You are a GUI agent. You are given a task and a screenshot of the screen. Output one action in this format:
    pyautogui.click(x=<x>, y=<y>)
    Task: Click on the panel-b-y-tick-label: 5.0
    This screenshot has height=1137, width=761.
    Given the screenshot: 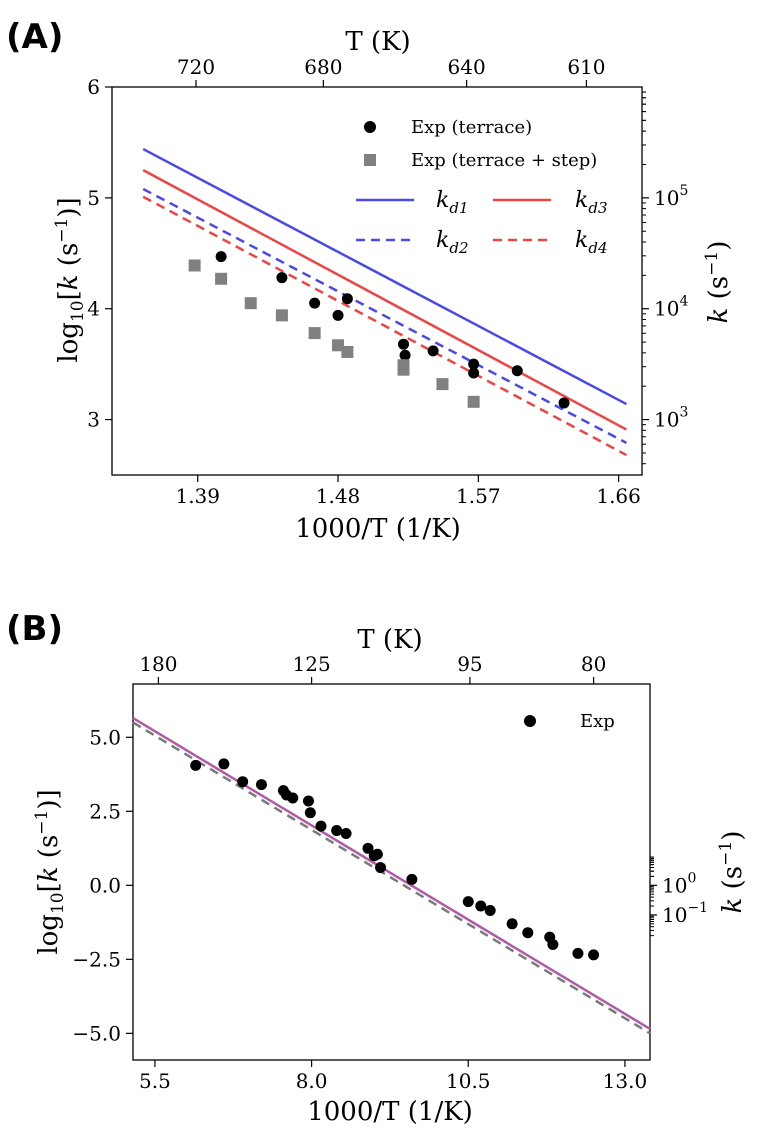 What is the action you would take?
    pyautogui.click(x=105, y=737)
    